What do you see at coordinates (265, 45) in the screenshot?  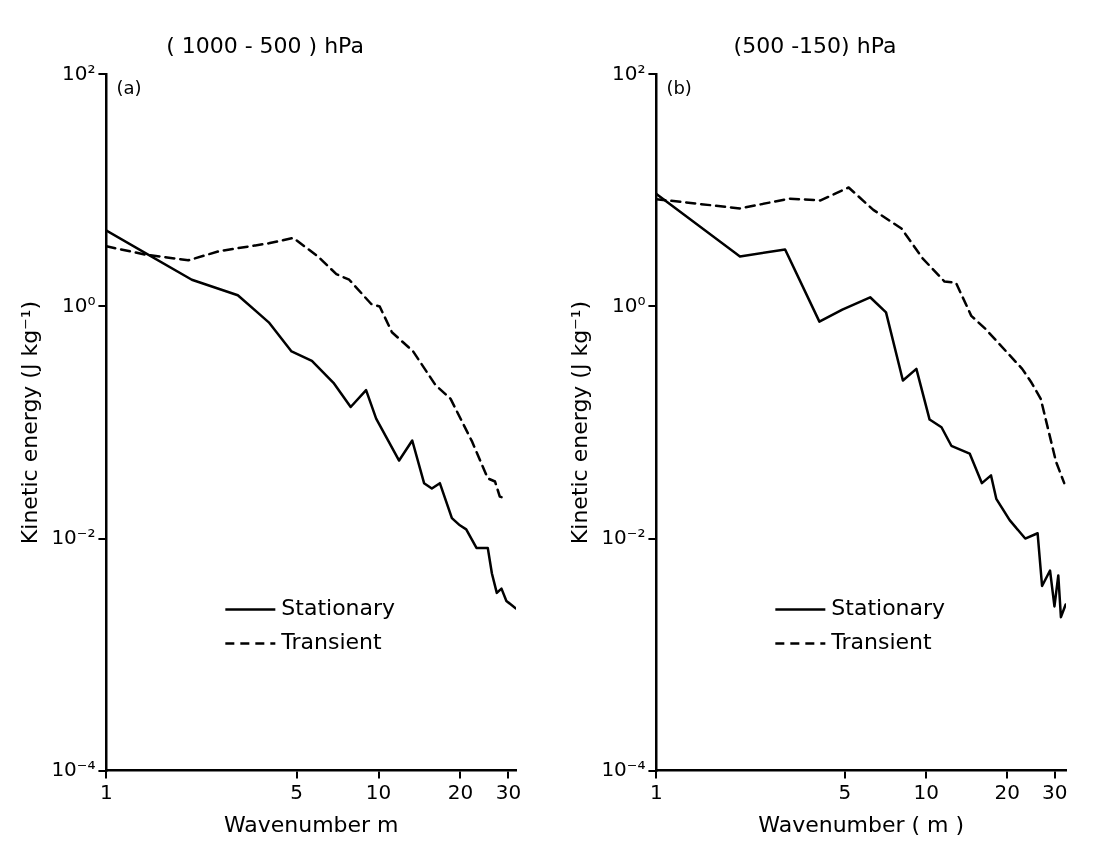 I see `chart-title: ( 1000 - 500 ) hPa` at bounding box center [265, 45].